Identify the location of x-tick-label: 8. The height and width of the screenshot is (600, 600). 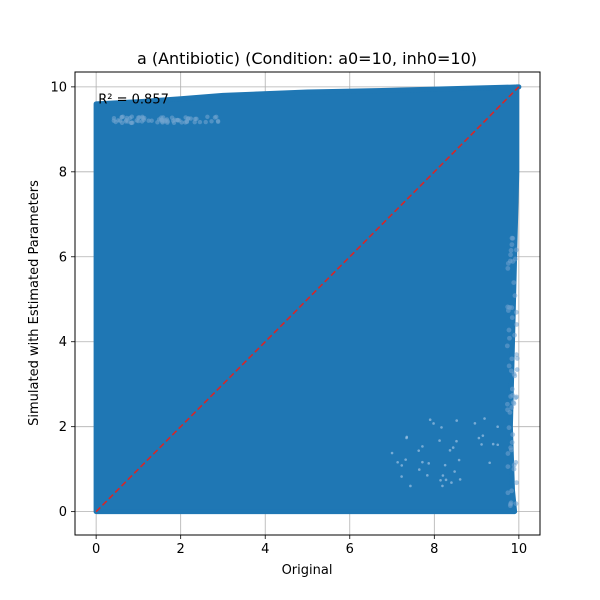
(434, 549).